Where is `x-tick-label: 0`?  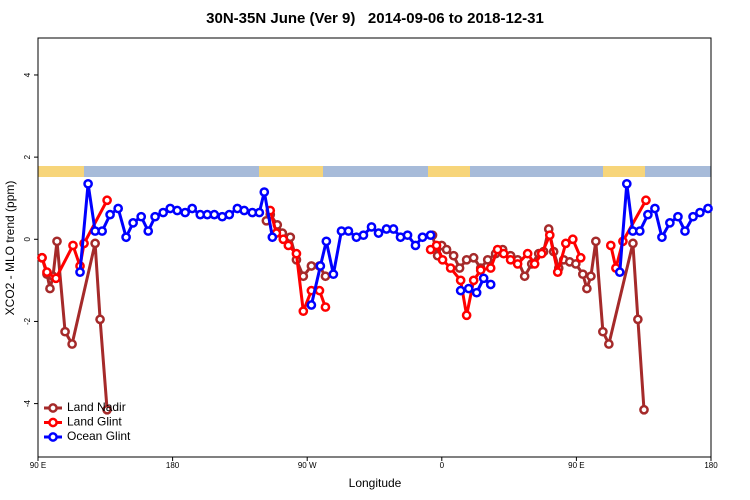
x-tick-label: 0 is located at coordinates (442, 465).